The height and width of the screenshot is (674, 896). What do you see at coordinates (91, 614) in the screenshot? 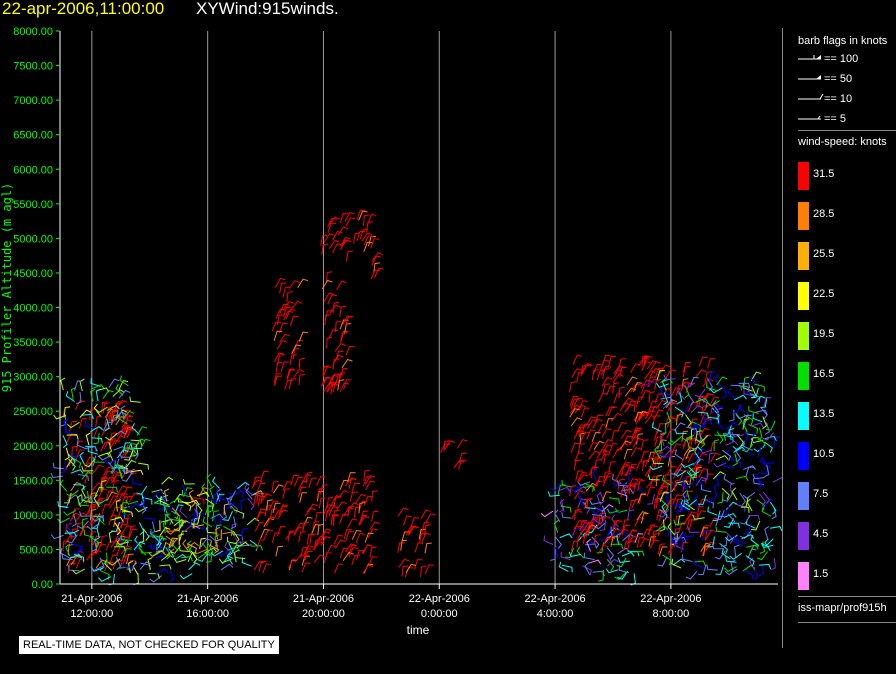
I see `x-tick-time: 12:00:00` at bounding box center [91, 614].